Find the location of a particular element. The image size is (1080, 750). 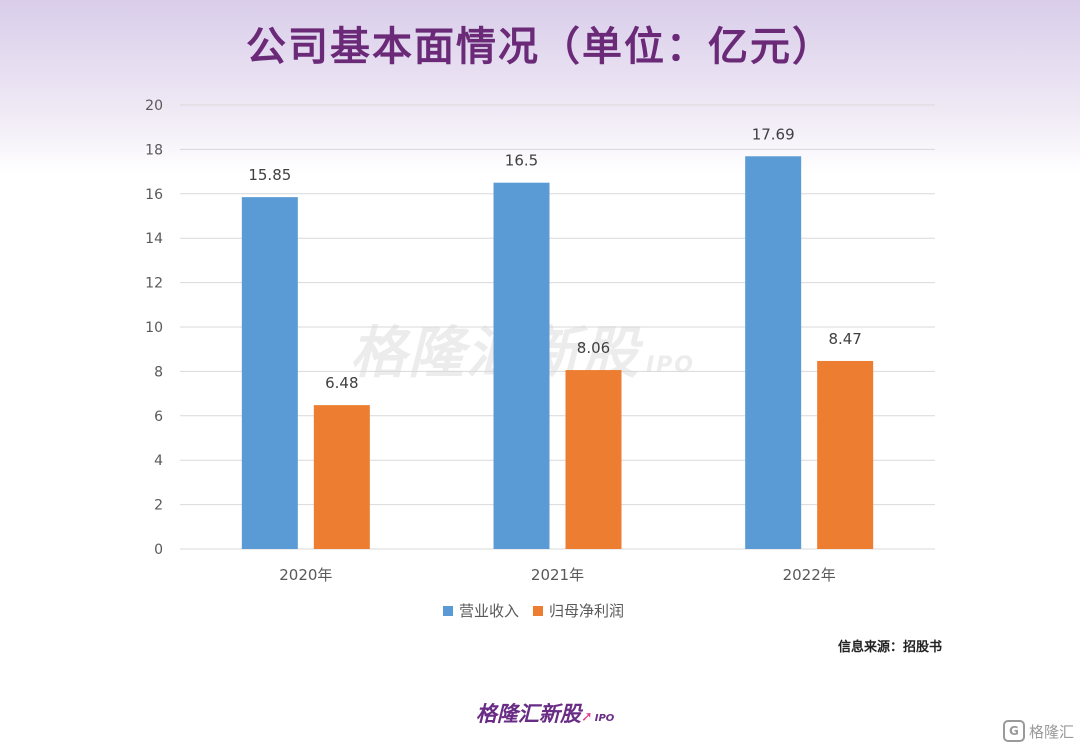

brand-logo: 格隆汇新股➚ IPO is located at coordinates (545, 713).